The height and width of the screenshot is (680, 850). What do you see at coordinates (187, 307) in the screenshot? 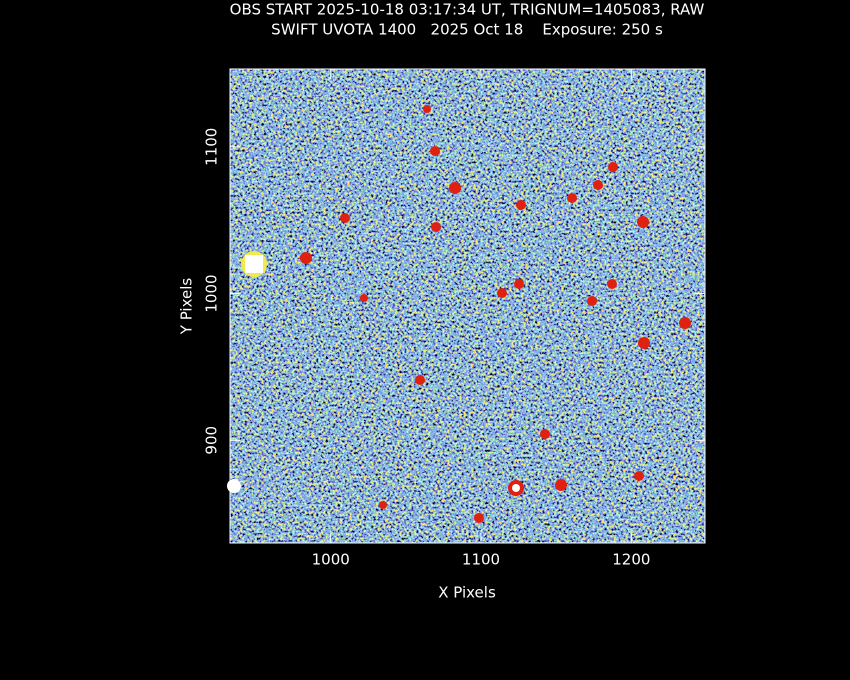
I see `y-axis-label: Y Pixels` at bounding box center [187, 307].